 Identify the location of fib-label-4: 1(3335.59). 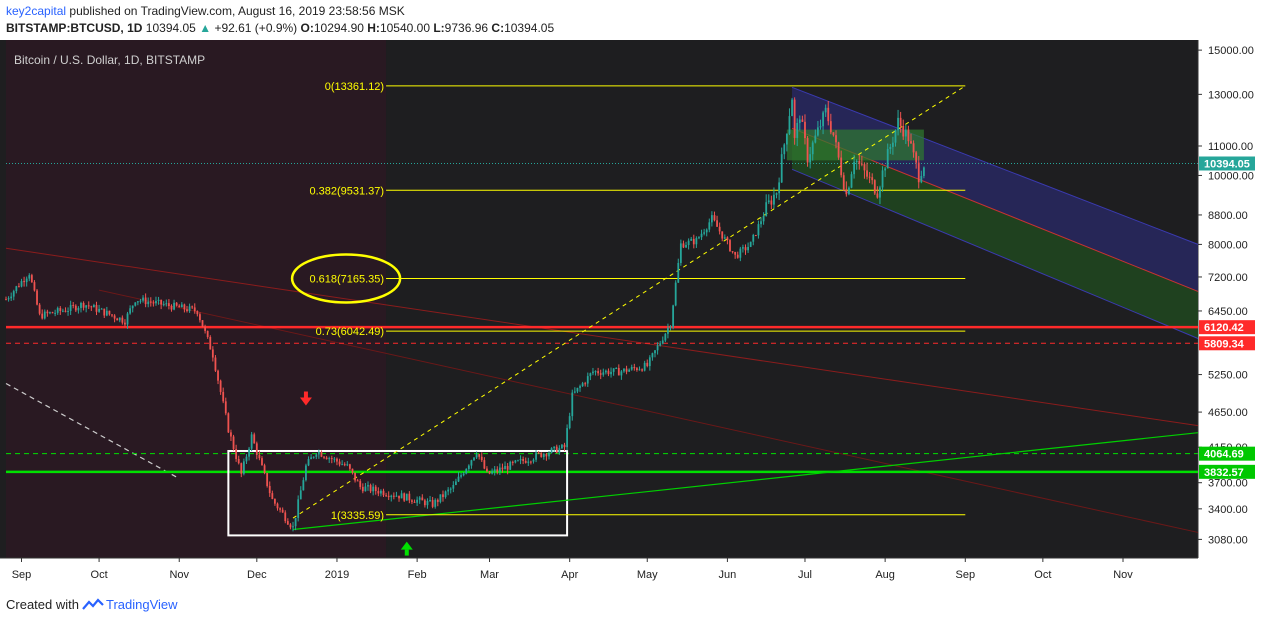
(357, 516).